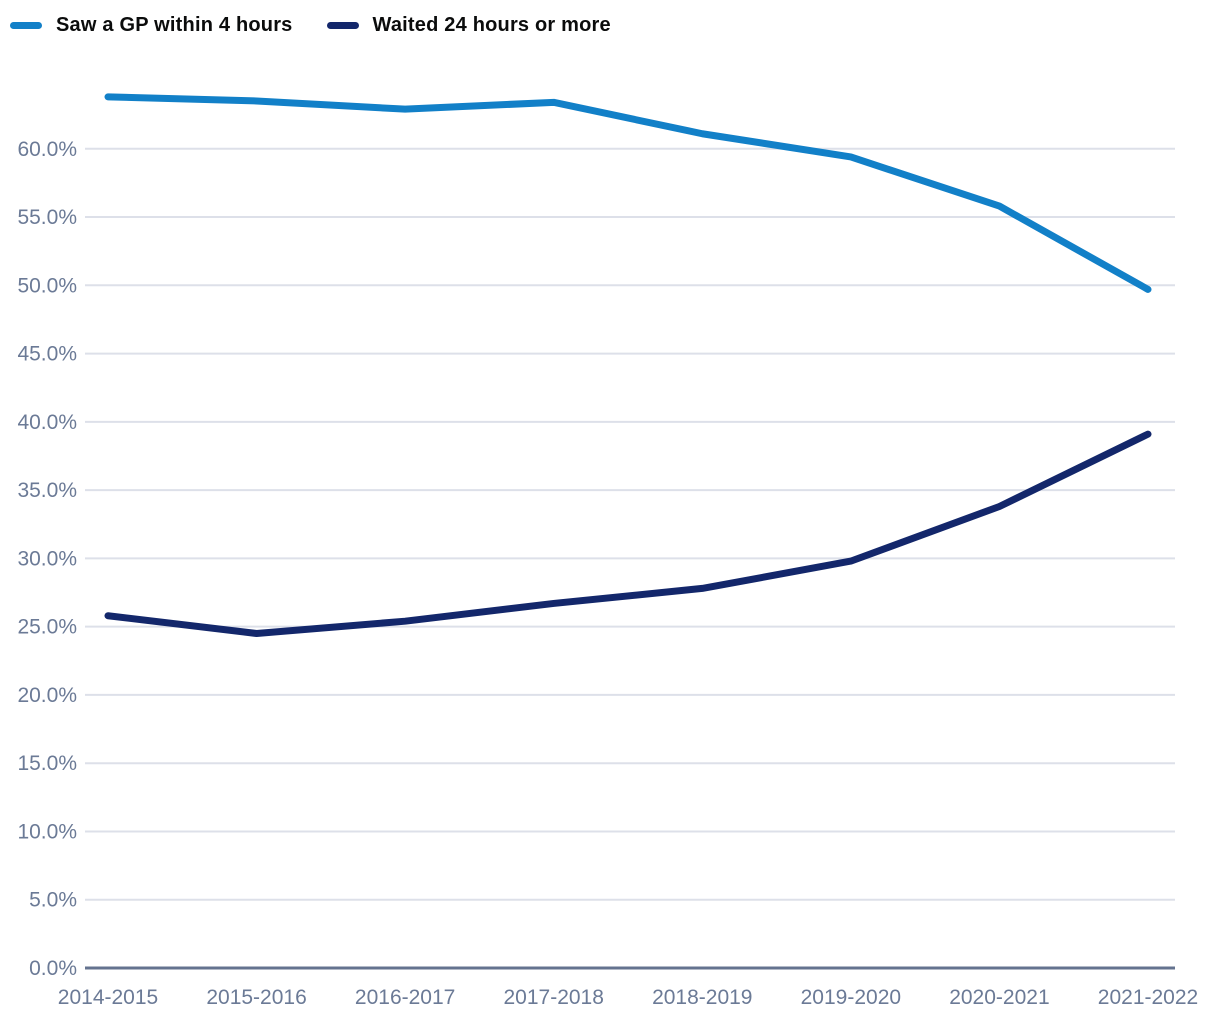 This screenshot has width=1220, height=1020. What do you see at coordinates (47, 217) in the screenshot?
I see `y-tick-label: 55.0%` at bounding box center [47, 217].